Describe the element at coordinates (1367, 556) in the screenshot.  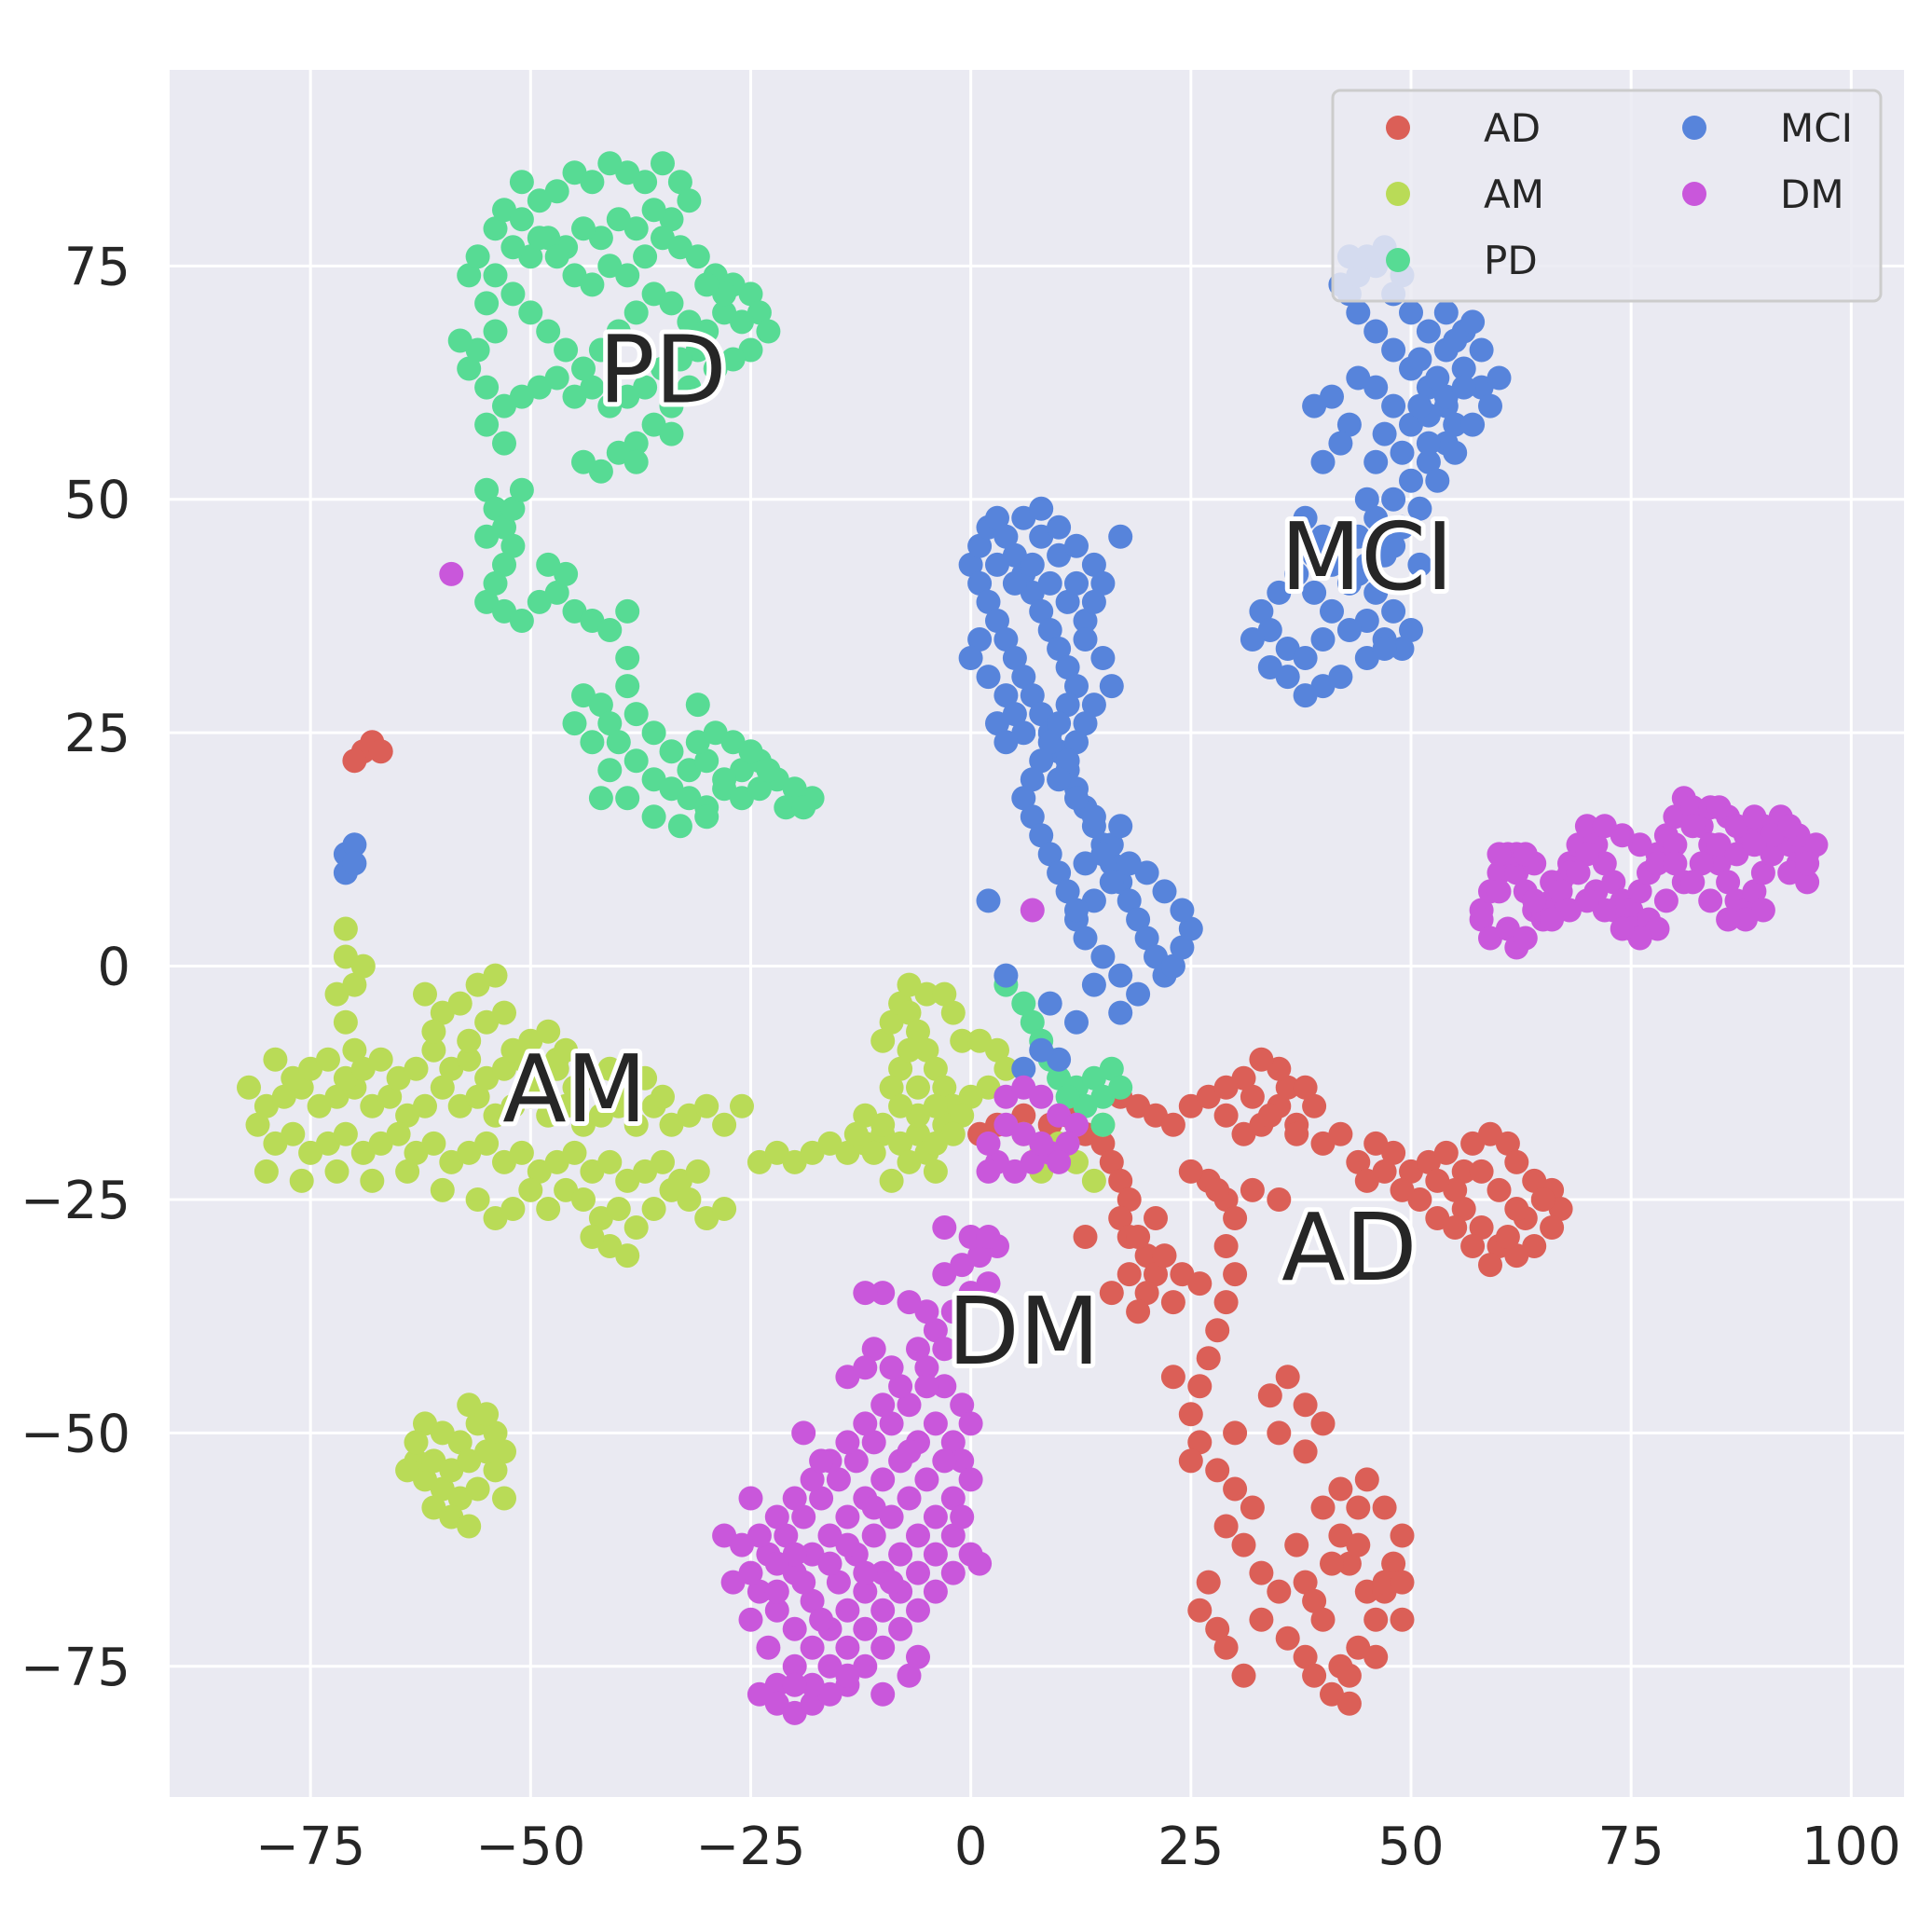
I see `cluster-label-mci: MCI` at that location.